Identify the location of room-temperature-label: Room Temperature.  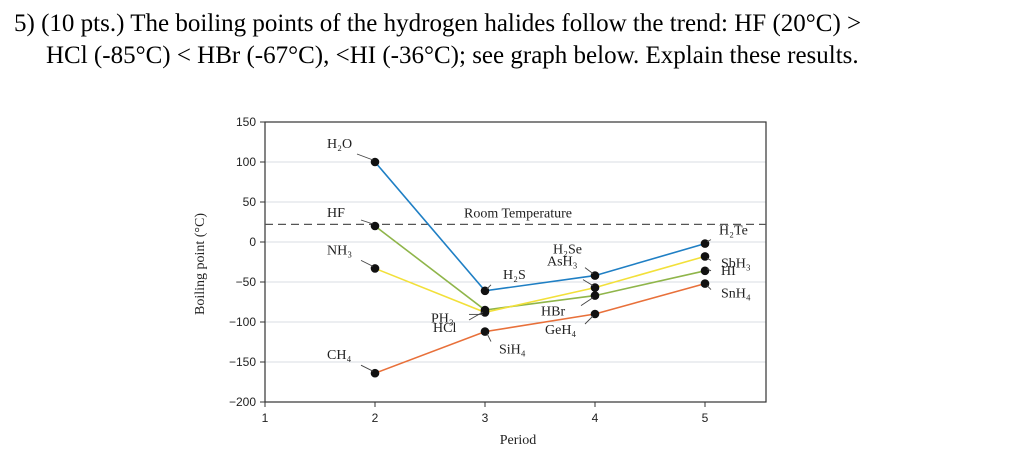
(518, 213).